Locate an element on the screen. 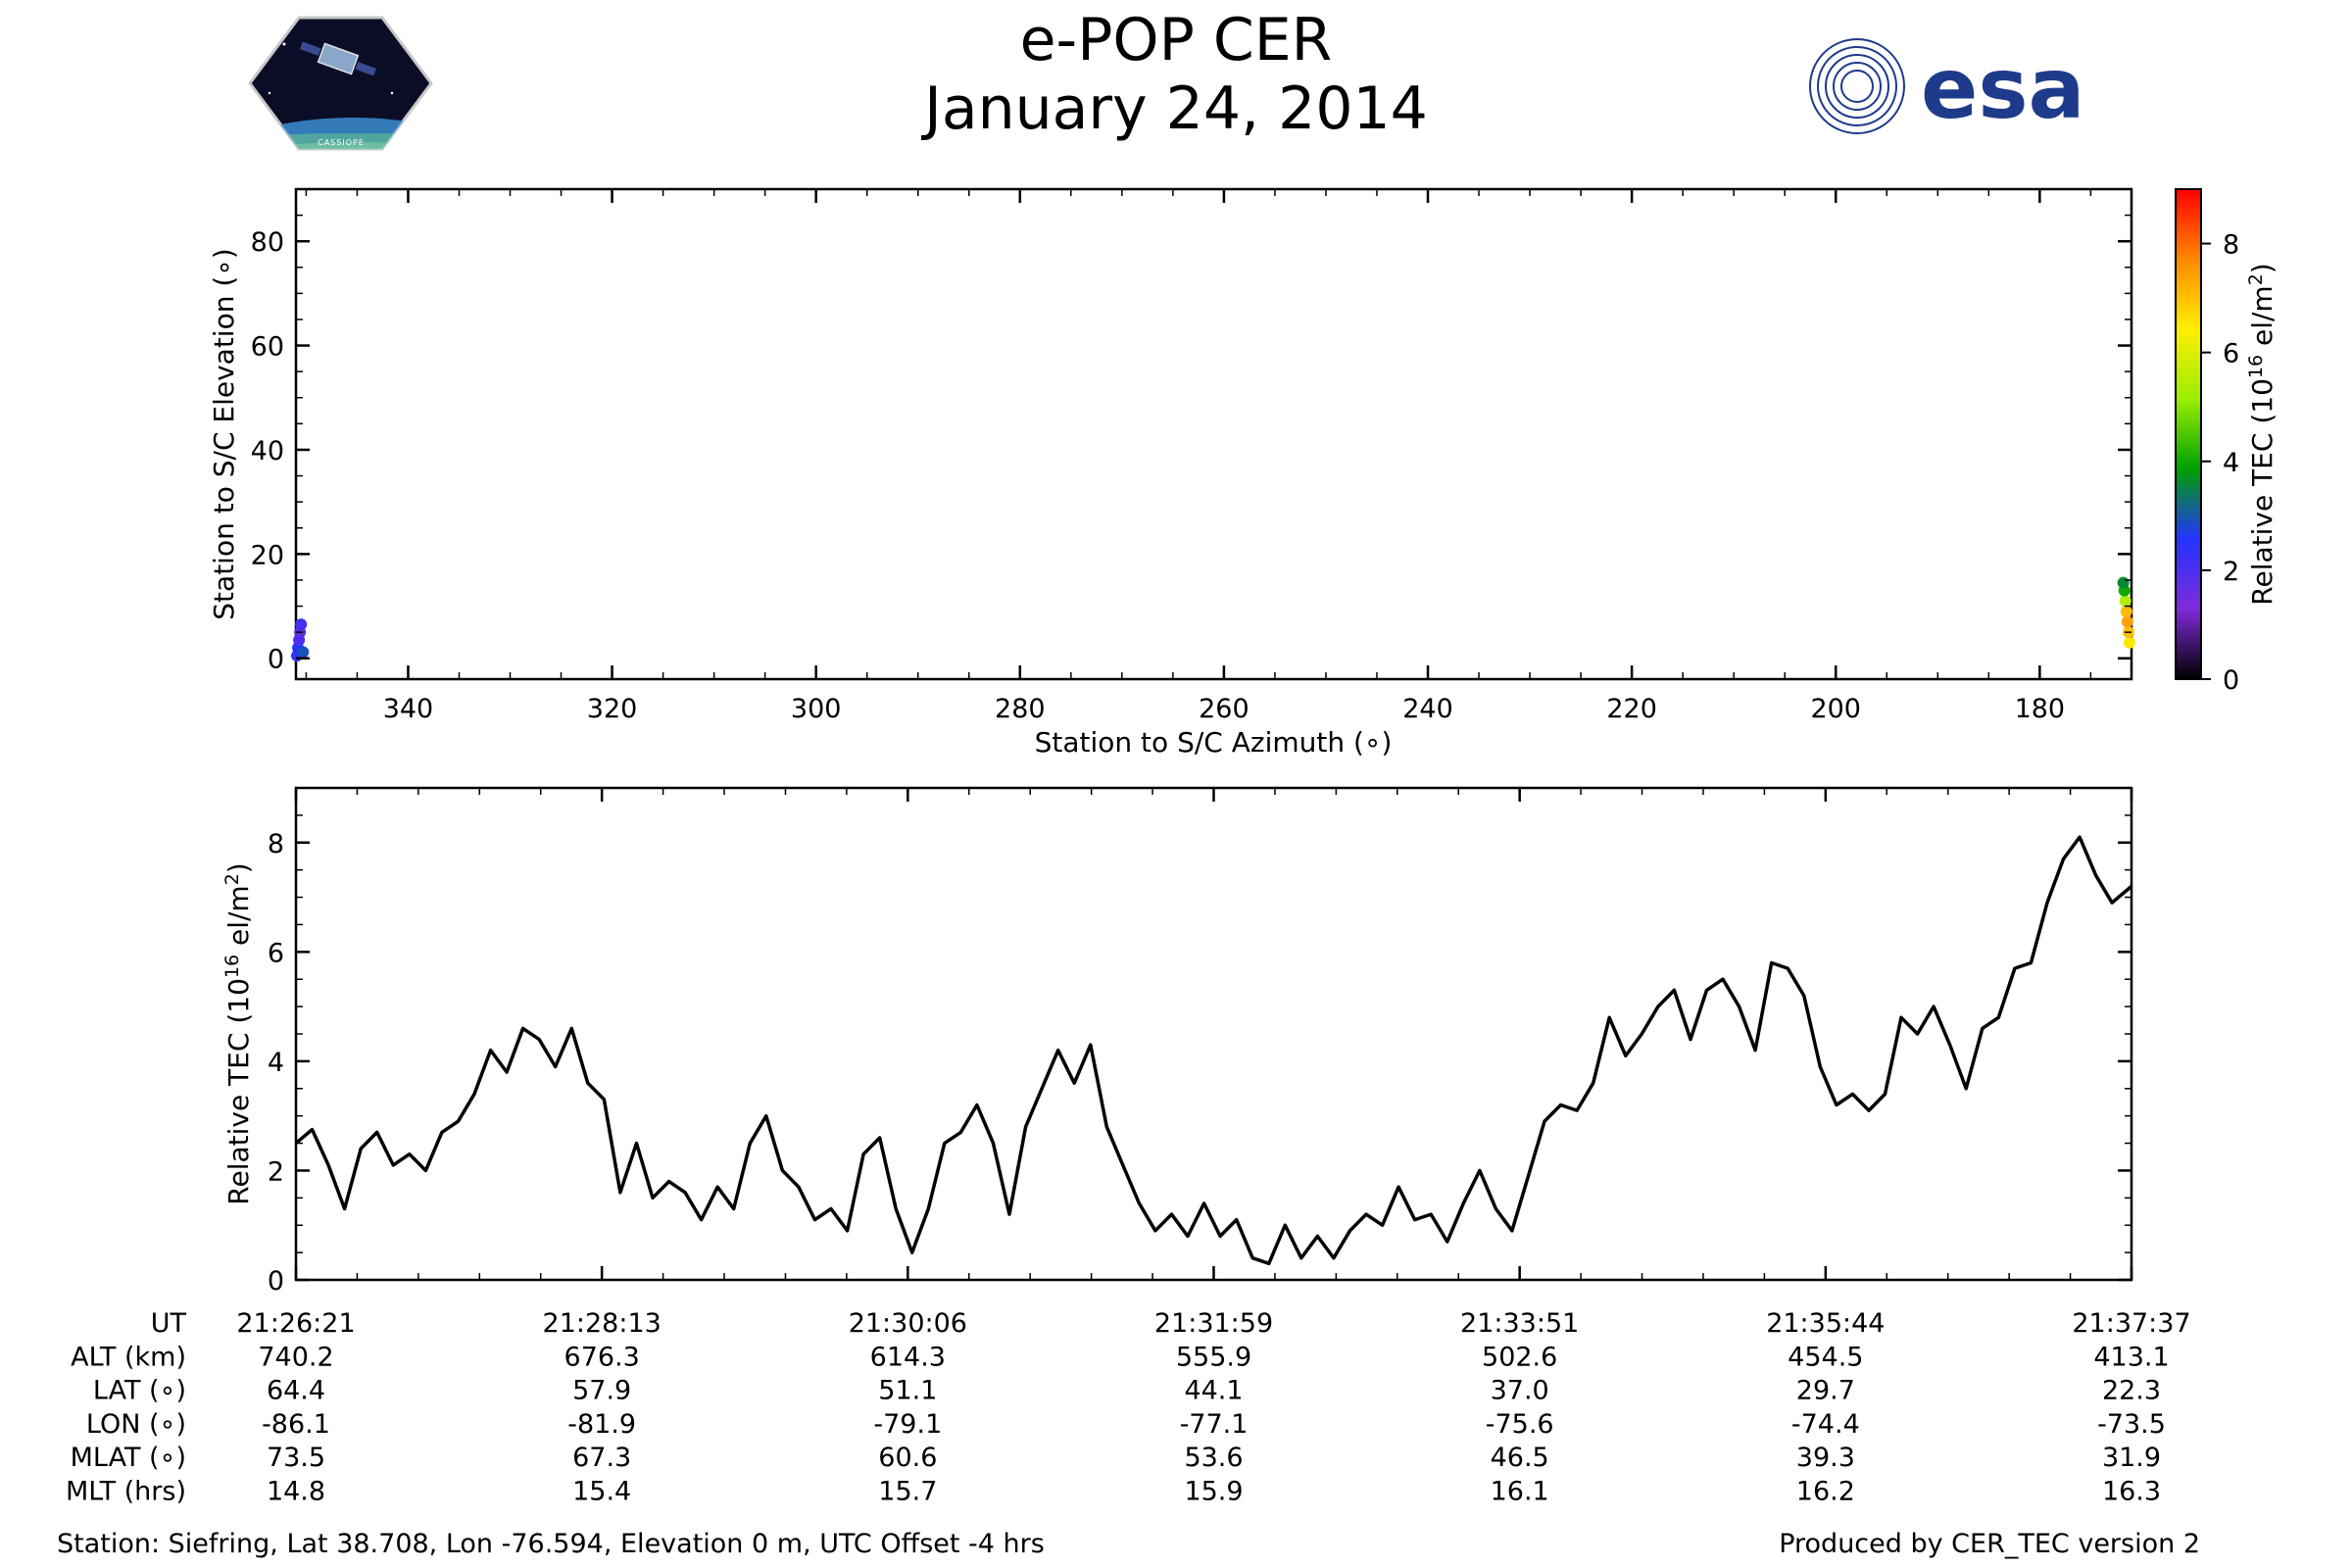 Image resolution: width=2352 pixels, height=1568 pixels. table-cell-4-4: 46.5 is located at coordinates (1520, 1458).